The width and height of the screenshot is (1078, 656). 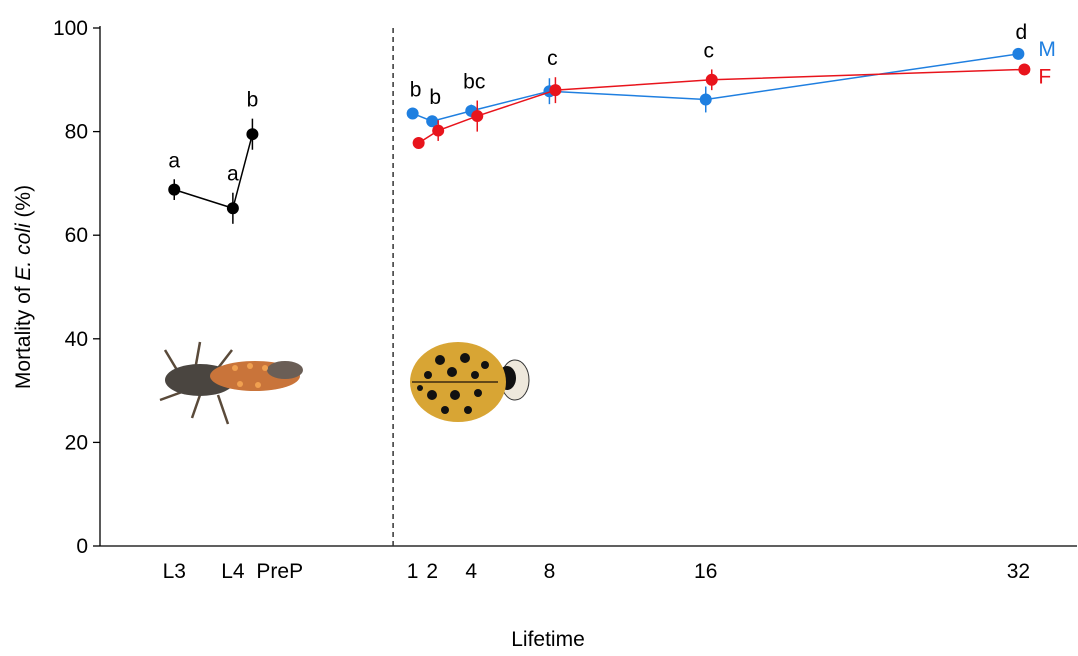 I want to click on x-tick-label: PreP, so click(x=279, y=571).